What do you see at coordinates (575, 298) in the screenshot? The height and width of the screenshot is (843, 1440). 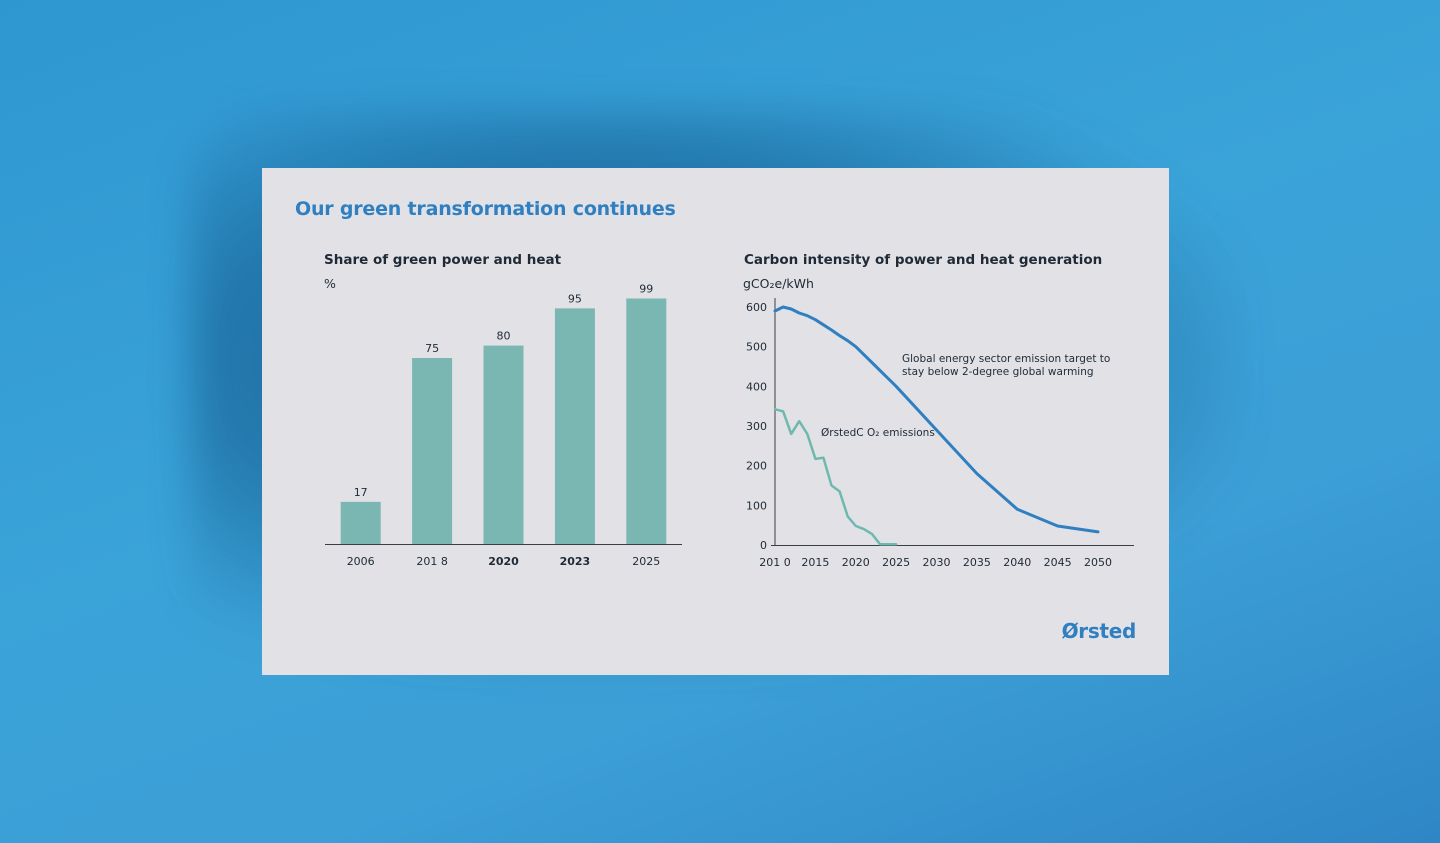 I see `bar-value-label: 95` at bounding box center [575, 298].